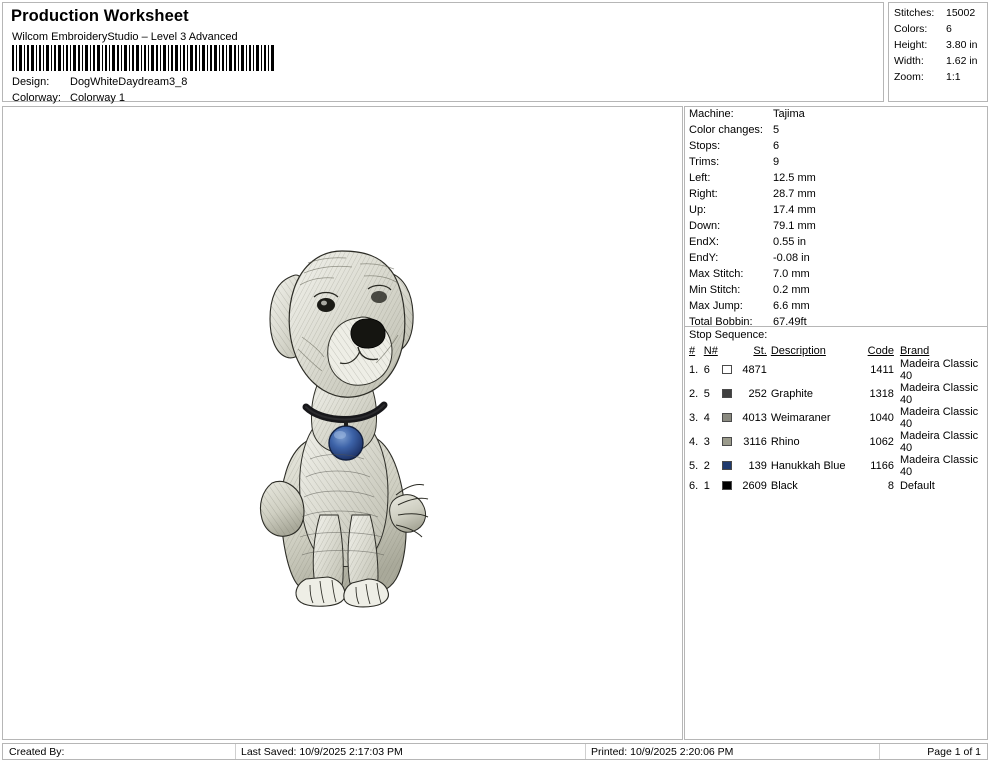 The height and width of the screenshot is (762, 990). Describe the element at coordinates (837, 308) in the screenshot. I see `stat-row: Max Jump: 6.6 mm` at that location.